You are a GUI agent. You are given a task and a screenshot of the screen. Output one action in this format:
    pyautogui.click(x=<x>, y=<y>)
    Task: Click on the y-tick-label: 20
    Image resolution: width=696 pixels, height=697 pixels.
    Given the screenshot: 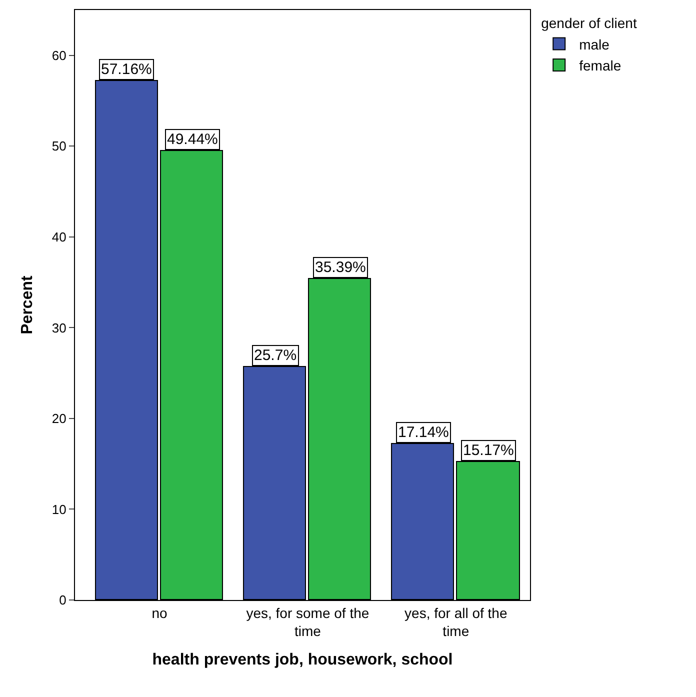 What is the action you would take?
    pyautogui.click(x=59, y=418)
    